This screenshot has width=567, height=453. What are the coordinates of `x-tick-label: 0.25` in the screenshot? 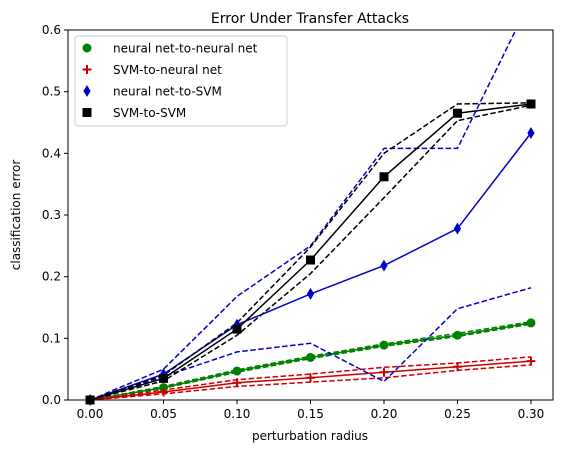 It's located at (457, 414).